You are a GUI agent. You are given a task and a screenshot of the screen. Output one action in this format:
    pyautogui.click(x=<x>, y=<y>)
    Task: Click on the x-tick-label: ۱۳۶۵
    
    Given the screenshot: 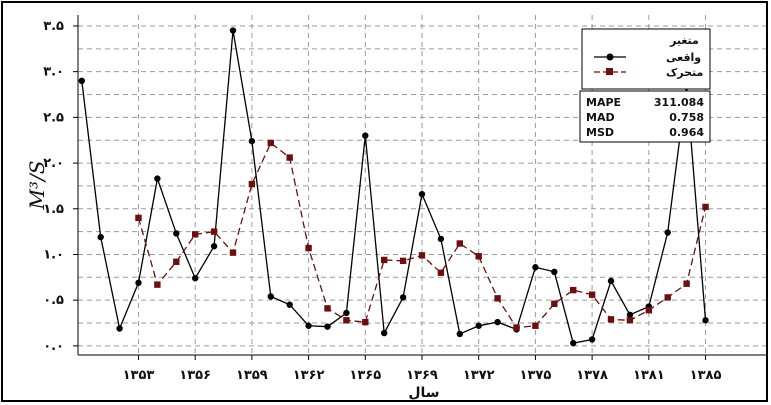 What is the action you would take?
    pyautogui.click(x=365, y=375)
    